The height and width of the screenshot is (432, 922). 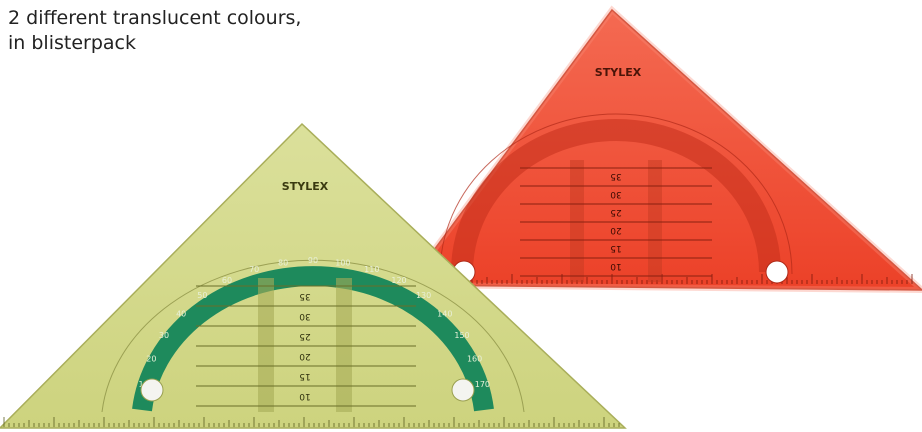 What do you see at coordinates (305, 186) in the screenshot?
I see `green-brand-logo: STYLEX` at bounding box center [305, 186].